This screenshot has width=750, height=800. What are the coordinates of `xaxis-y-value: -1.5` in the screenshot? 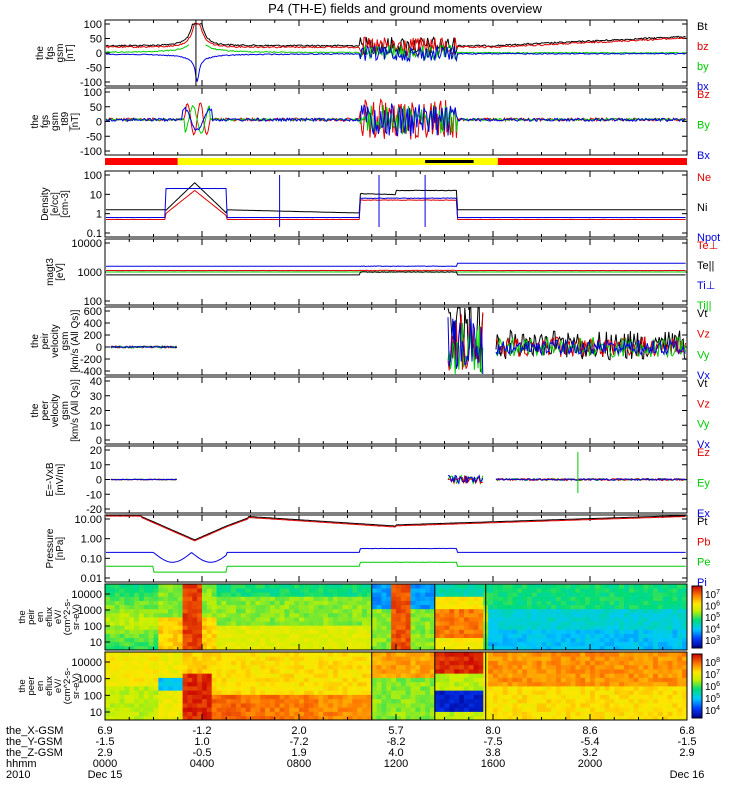 It's located at (105, 742).